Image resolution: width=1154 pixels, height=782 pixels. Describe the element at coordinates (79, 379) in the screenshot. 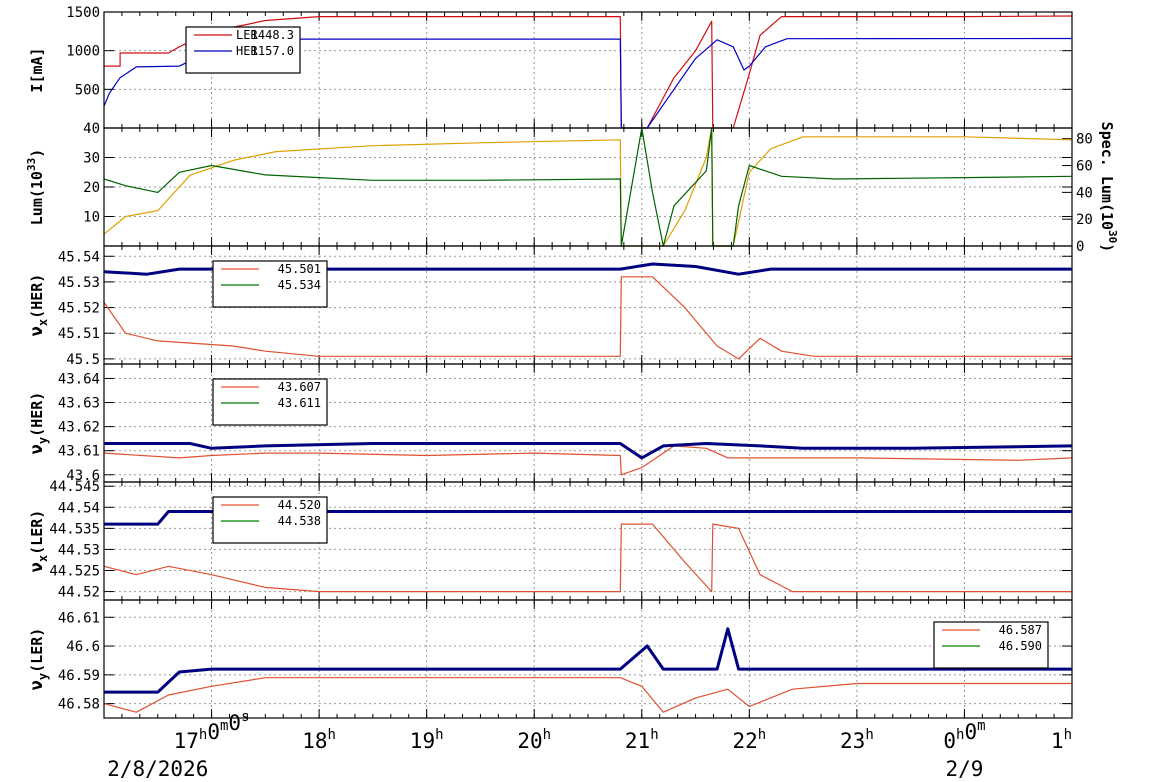

I see `y-tick-label: 43.64` at that location.